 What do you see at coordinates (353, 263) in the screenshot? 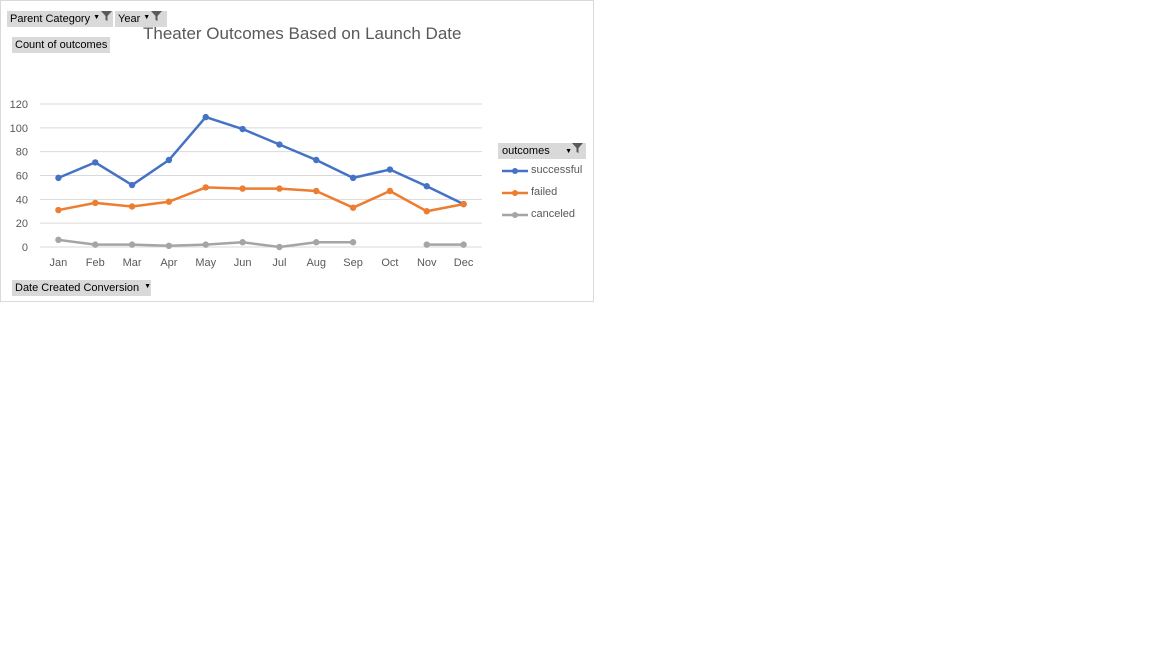
I see `x-tick-label: Sep` at bounding box center [353, 263].